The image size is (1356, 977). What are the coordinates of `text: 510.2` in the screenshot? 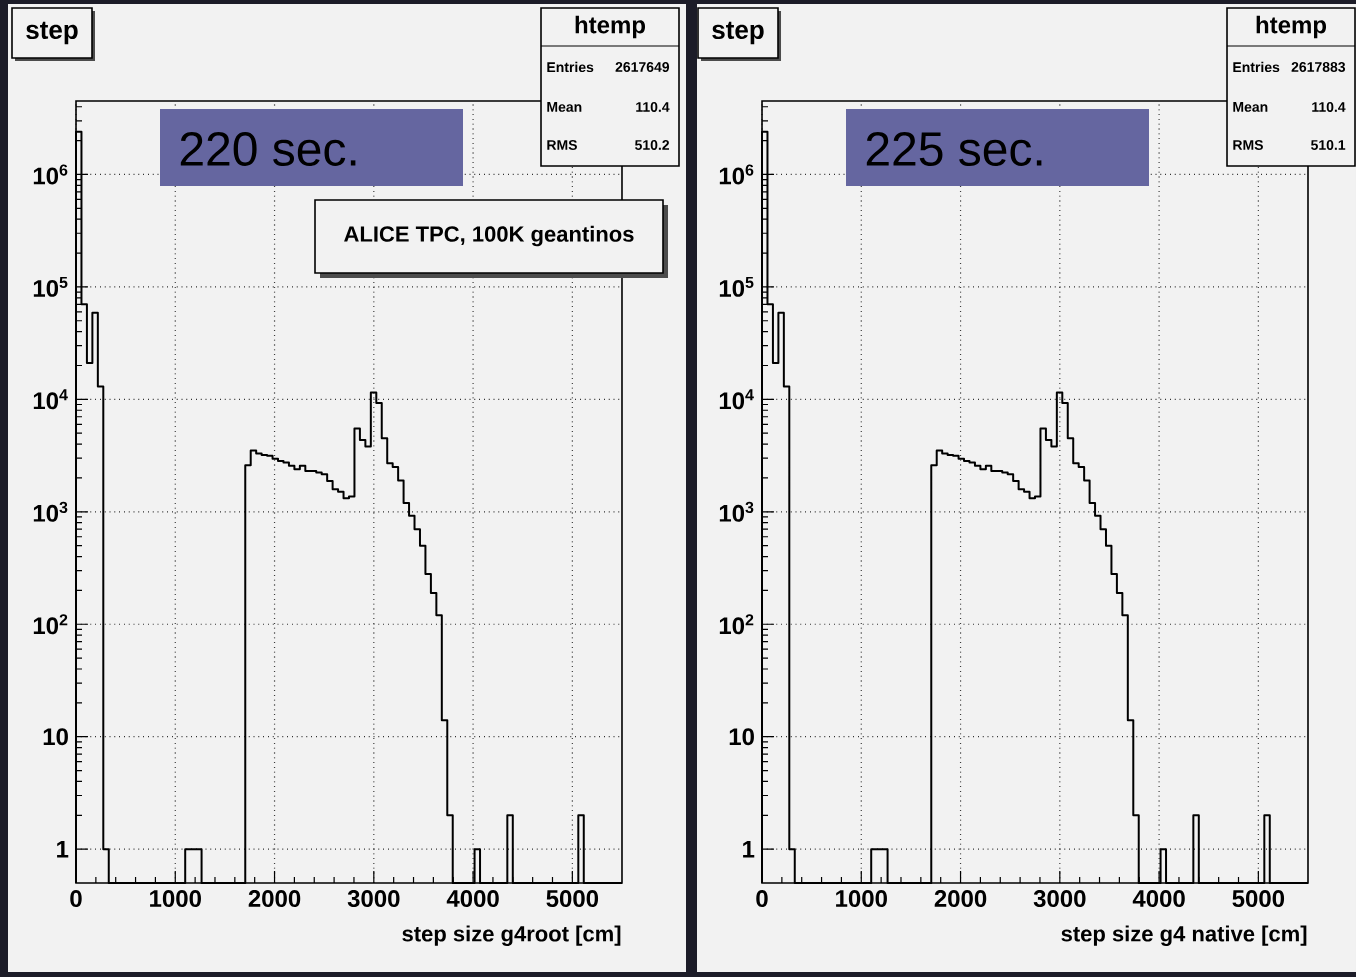 It's located at (652, 145).